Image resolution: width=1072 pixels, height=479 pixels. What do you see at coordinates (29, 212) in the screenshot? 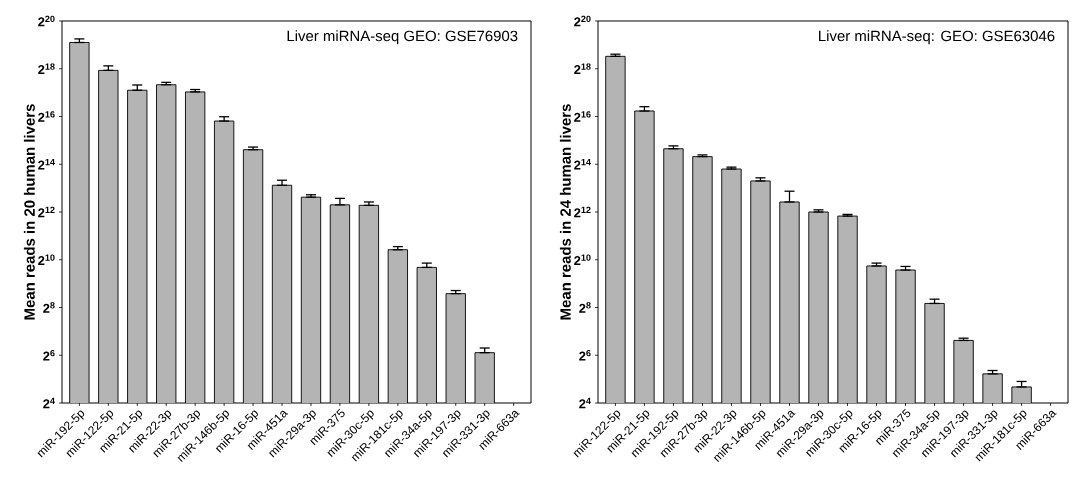
I see `y-axis-title: Mean reads in 20 human livers` at bounding box center [29, 212].